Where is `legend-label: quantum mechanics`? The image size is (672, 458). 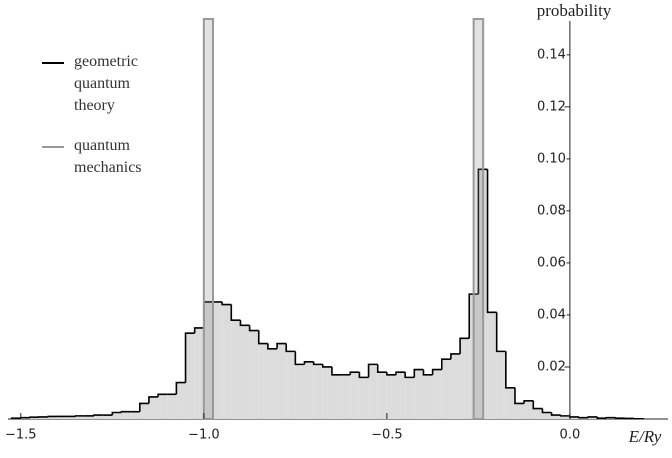
legend-label: quantum mechanics is located at coordinates (121, 157).